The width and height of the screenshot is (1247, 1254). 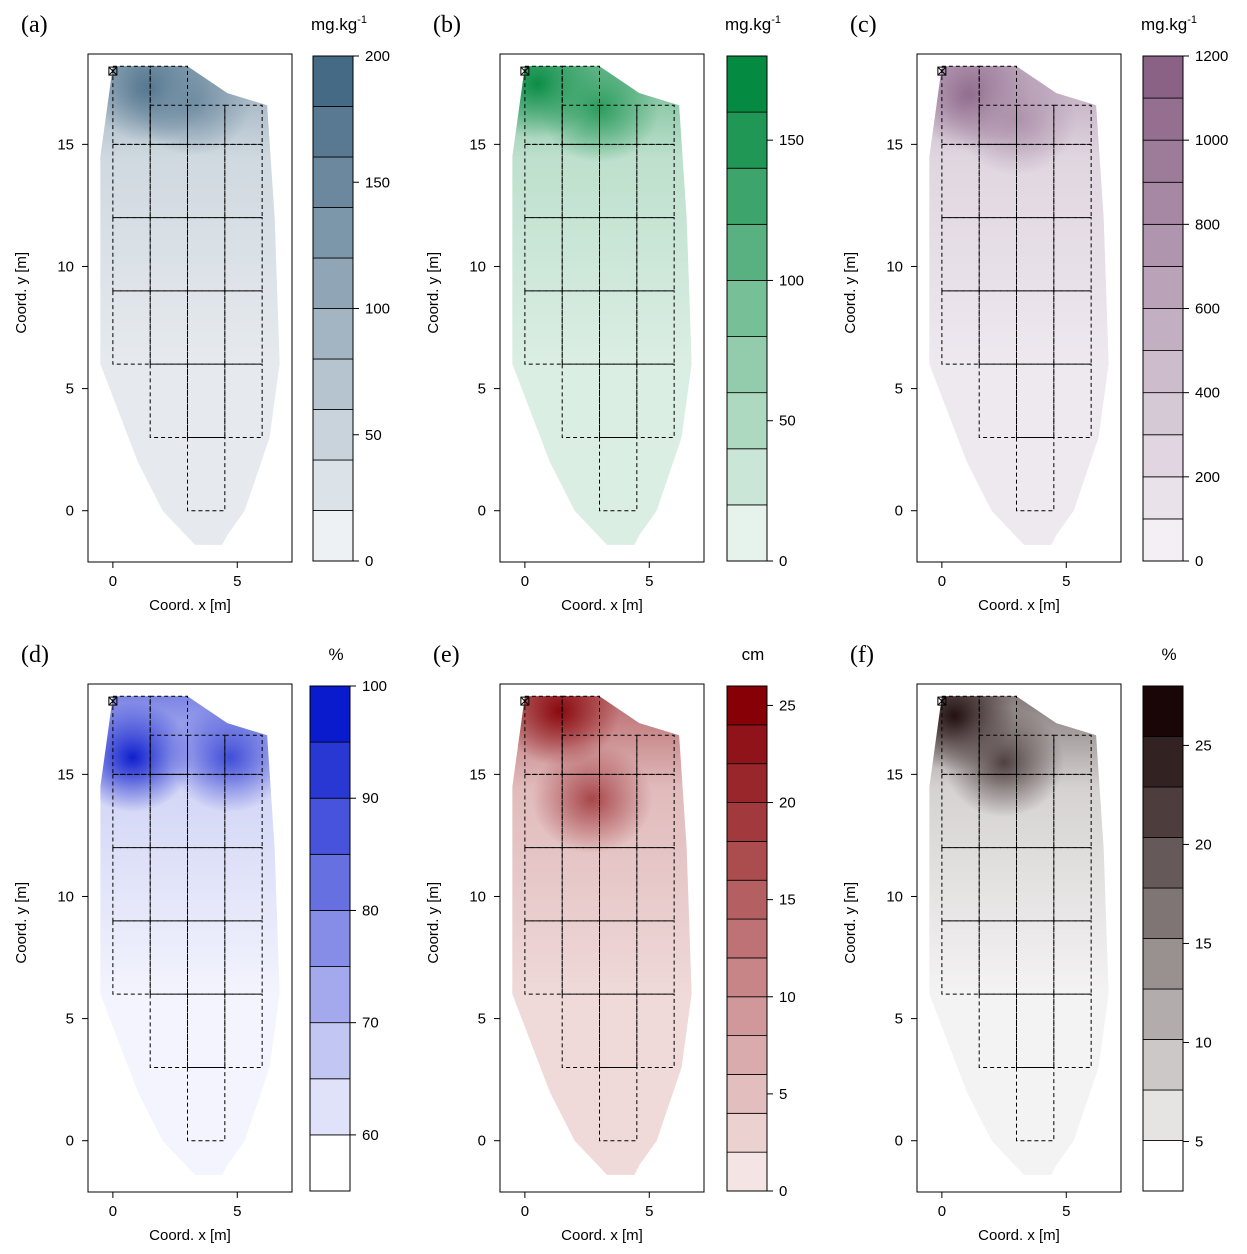 I want to click on colorbar: 0 50 100 150 200, so click(x=351, y=309).